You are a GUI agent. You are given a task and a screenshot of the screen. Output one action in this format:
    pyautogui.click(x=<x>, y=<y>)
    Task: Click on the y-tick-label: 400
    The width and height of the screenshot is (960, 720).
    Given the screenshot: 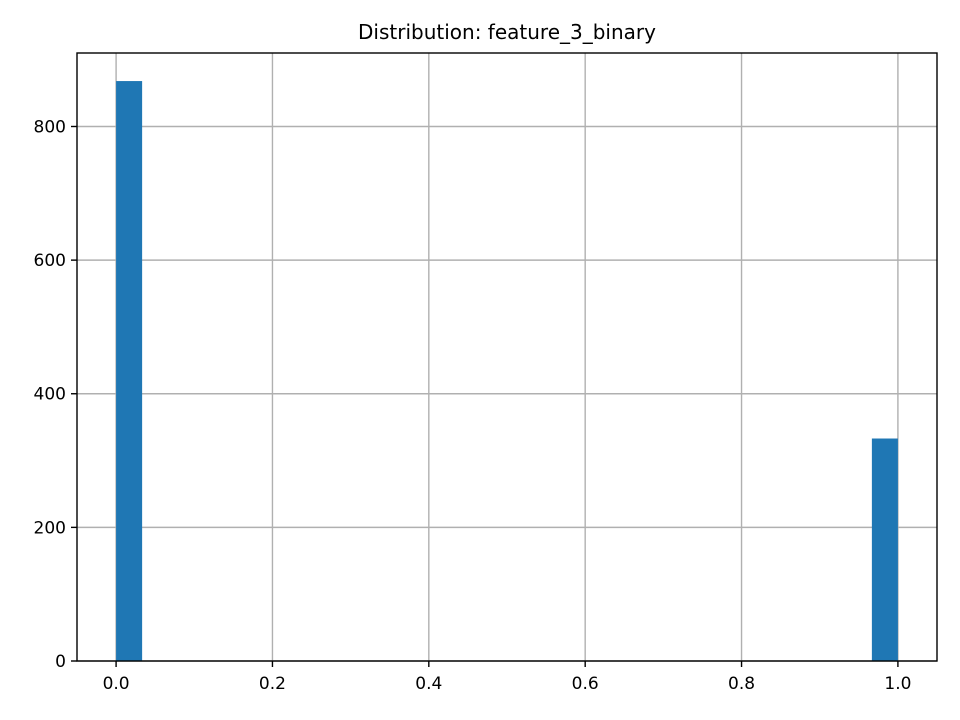 What is the action you would take?
    pyautogui.click(x=50, y=395)
    